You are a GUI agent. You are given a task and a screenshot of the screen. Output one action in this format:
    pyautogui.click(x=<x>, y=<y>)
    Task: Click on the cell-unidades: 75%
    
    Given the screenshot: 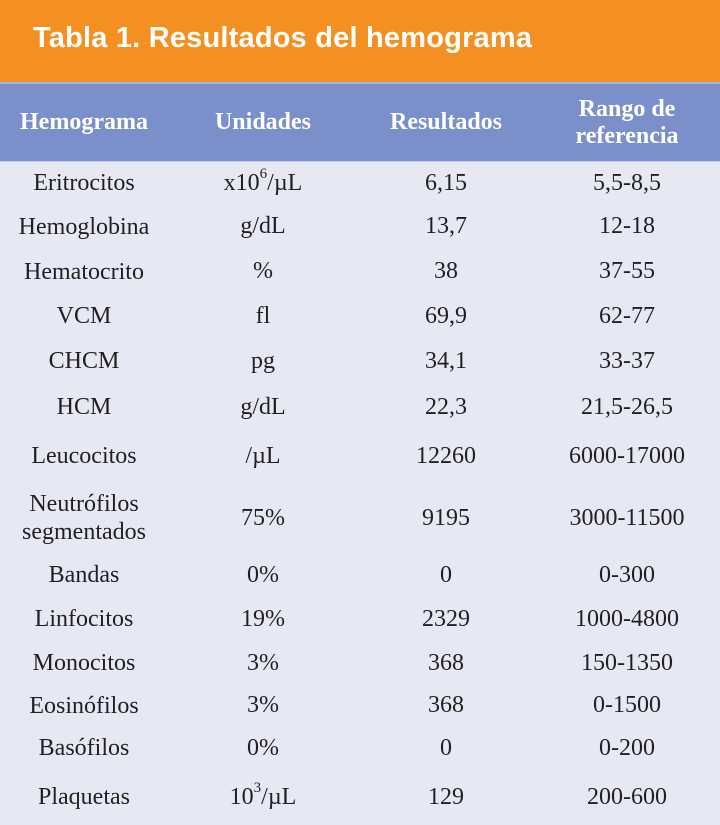 What is the action you would take?
    pyautogui.click(x=263, y=517)
    